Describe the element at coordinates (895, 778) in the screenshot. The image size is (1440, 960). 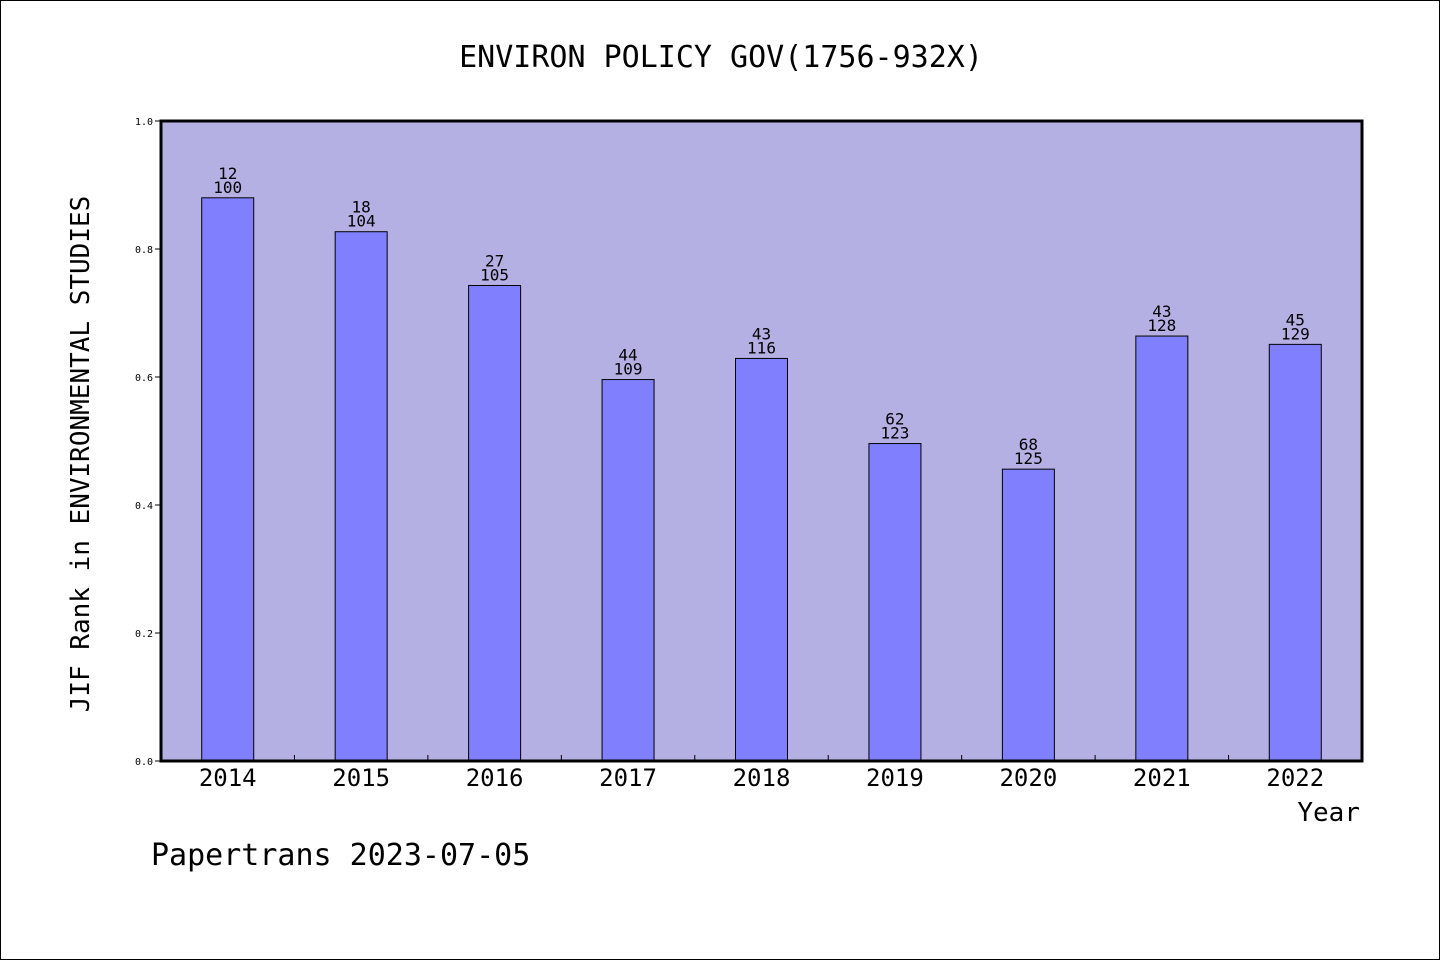
I see `x-tick-label: 2019` at that location.